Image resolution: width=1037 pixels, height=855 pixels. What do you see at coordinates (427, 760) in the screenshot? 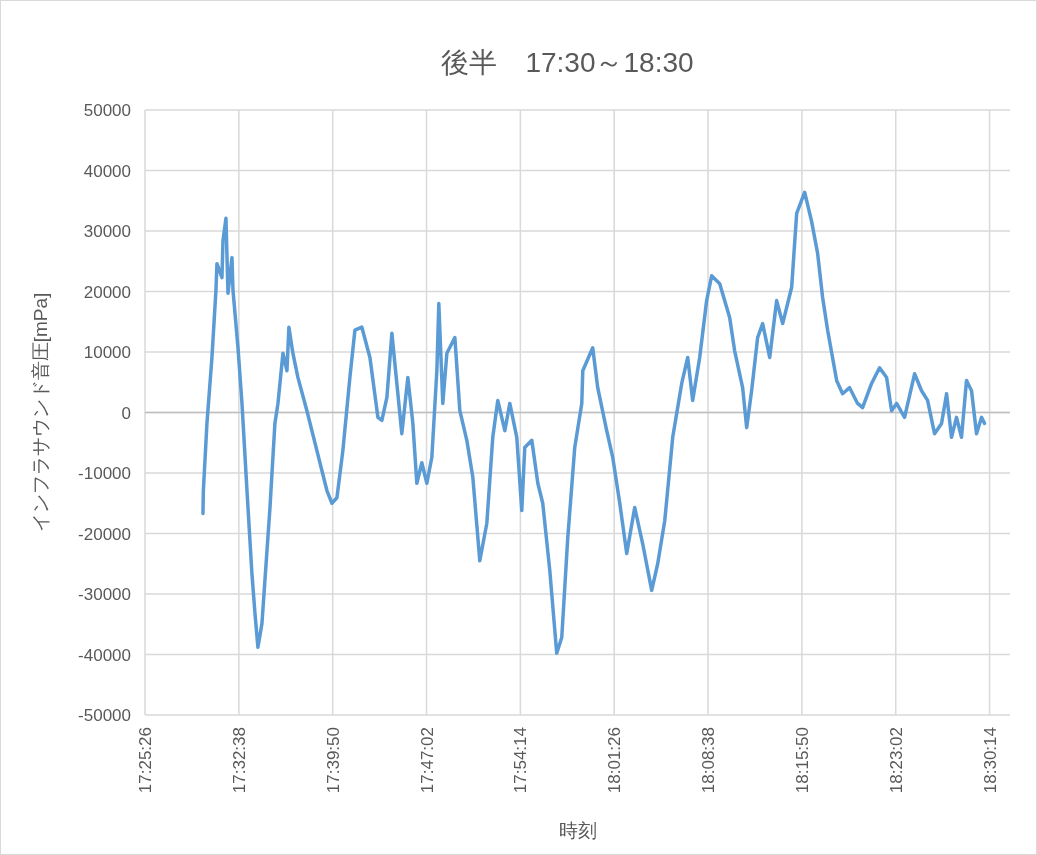
I see `x-tick-label: 17:47:02` at bounding box center [427, 760].